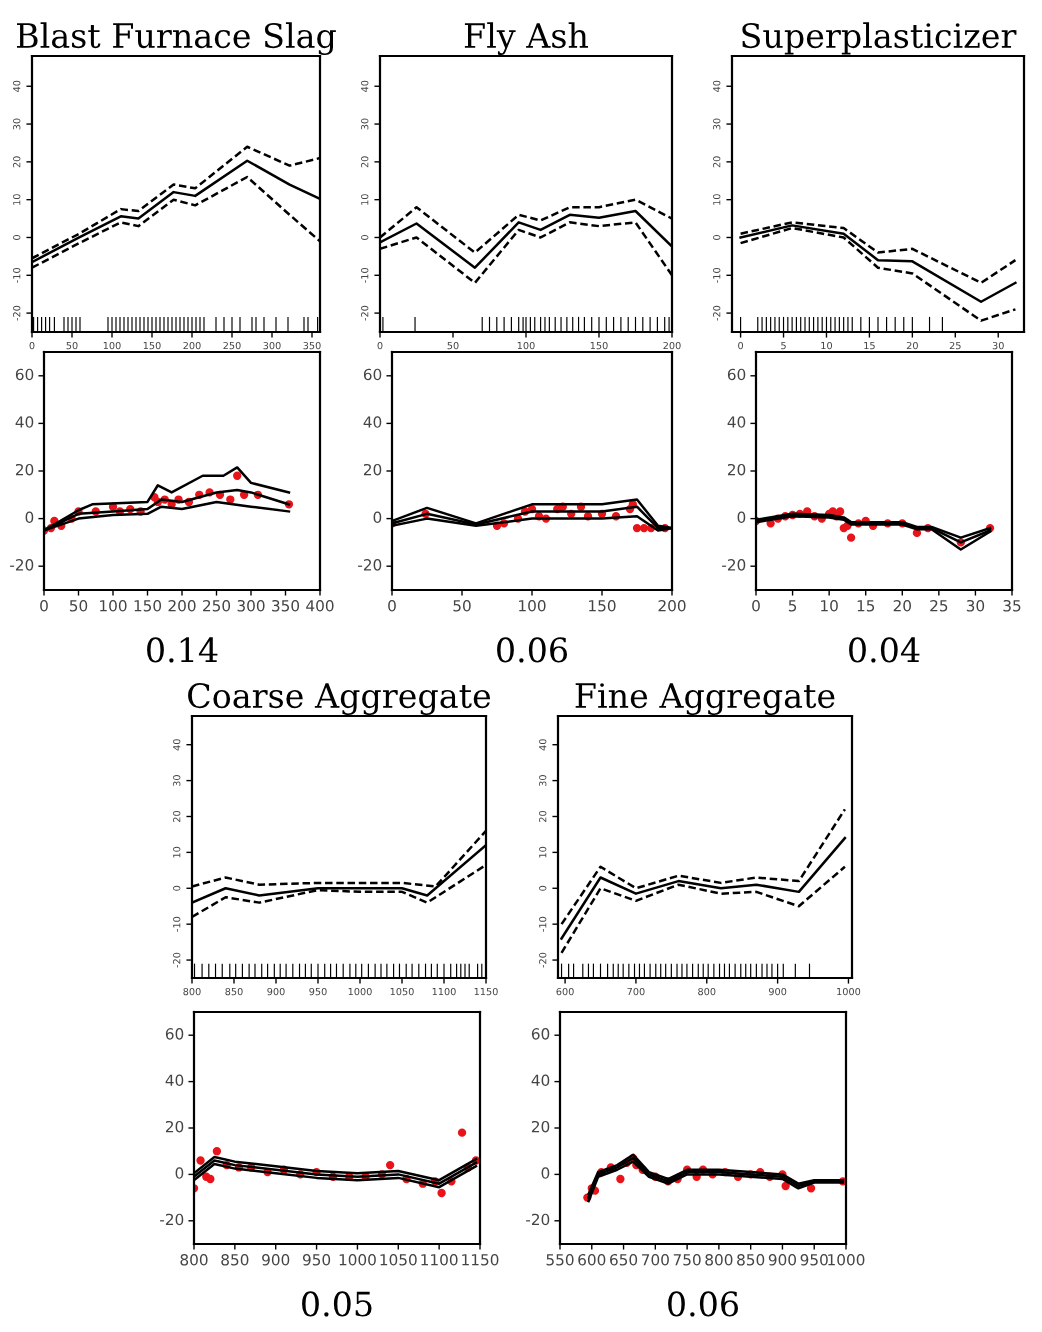  Describe the element at coordinates (182, 650) in the screenshot. I see `x-axis-title: 0.14` at that location.